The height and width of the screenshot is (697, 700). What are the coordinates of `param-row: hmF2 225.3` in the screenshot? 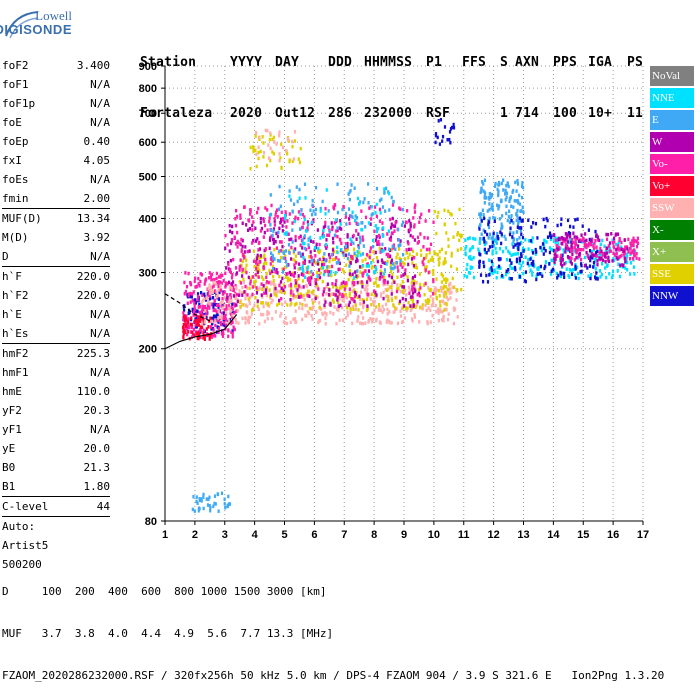 It's located at (56, 353).